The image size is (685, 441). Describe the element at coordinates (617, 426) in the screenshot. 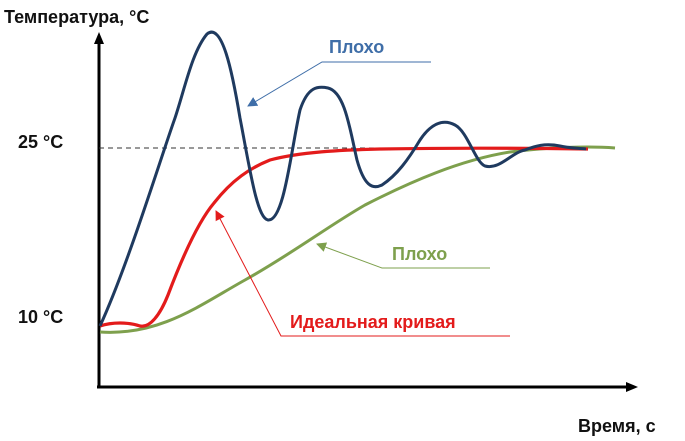

I see `x-axis-title: Время, с` at that location.